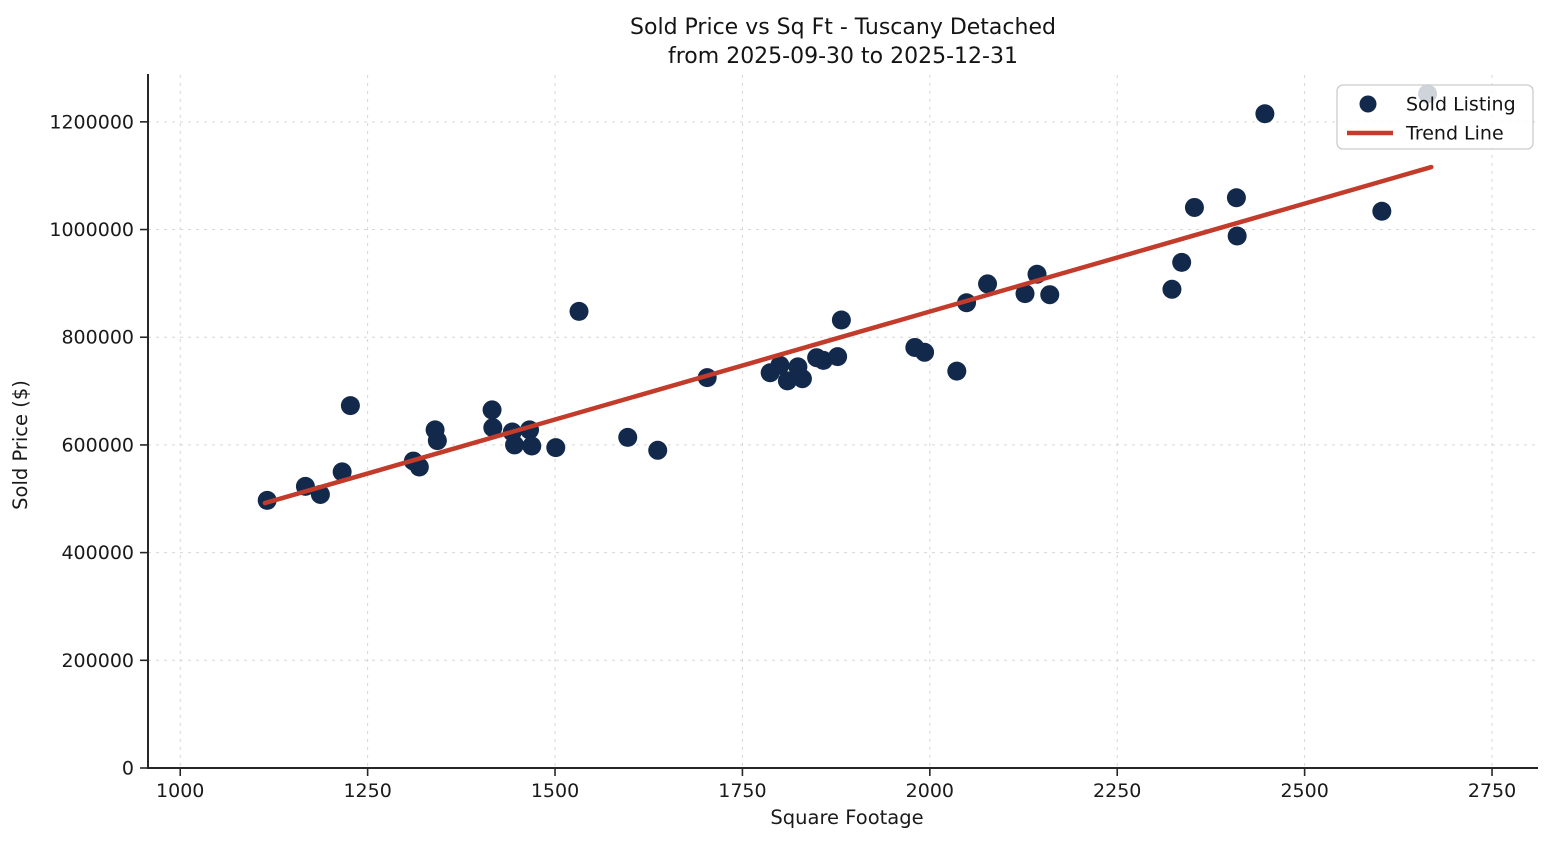  Describe the element at coordinates (846, 817) in the screenshot. I see `x-axis-label: Square Footage` at that location.